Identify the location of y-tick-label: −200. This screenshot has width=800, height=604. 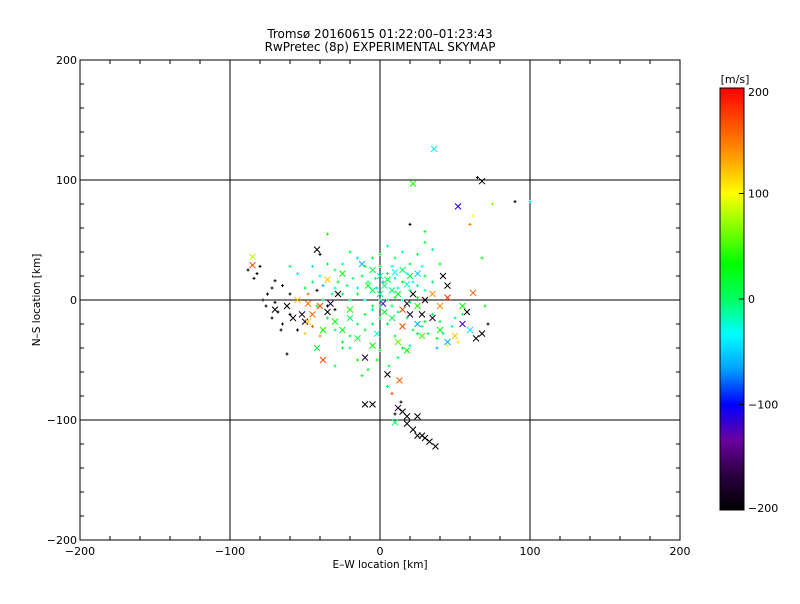
(62, 540).